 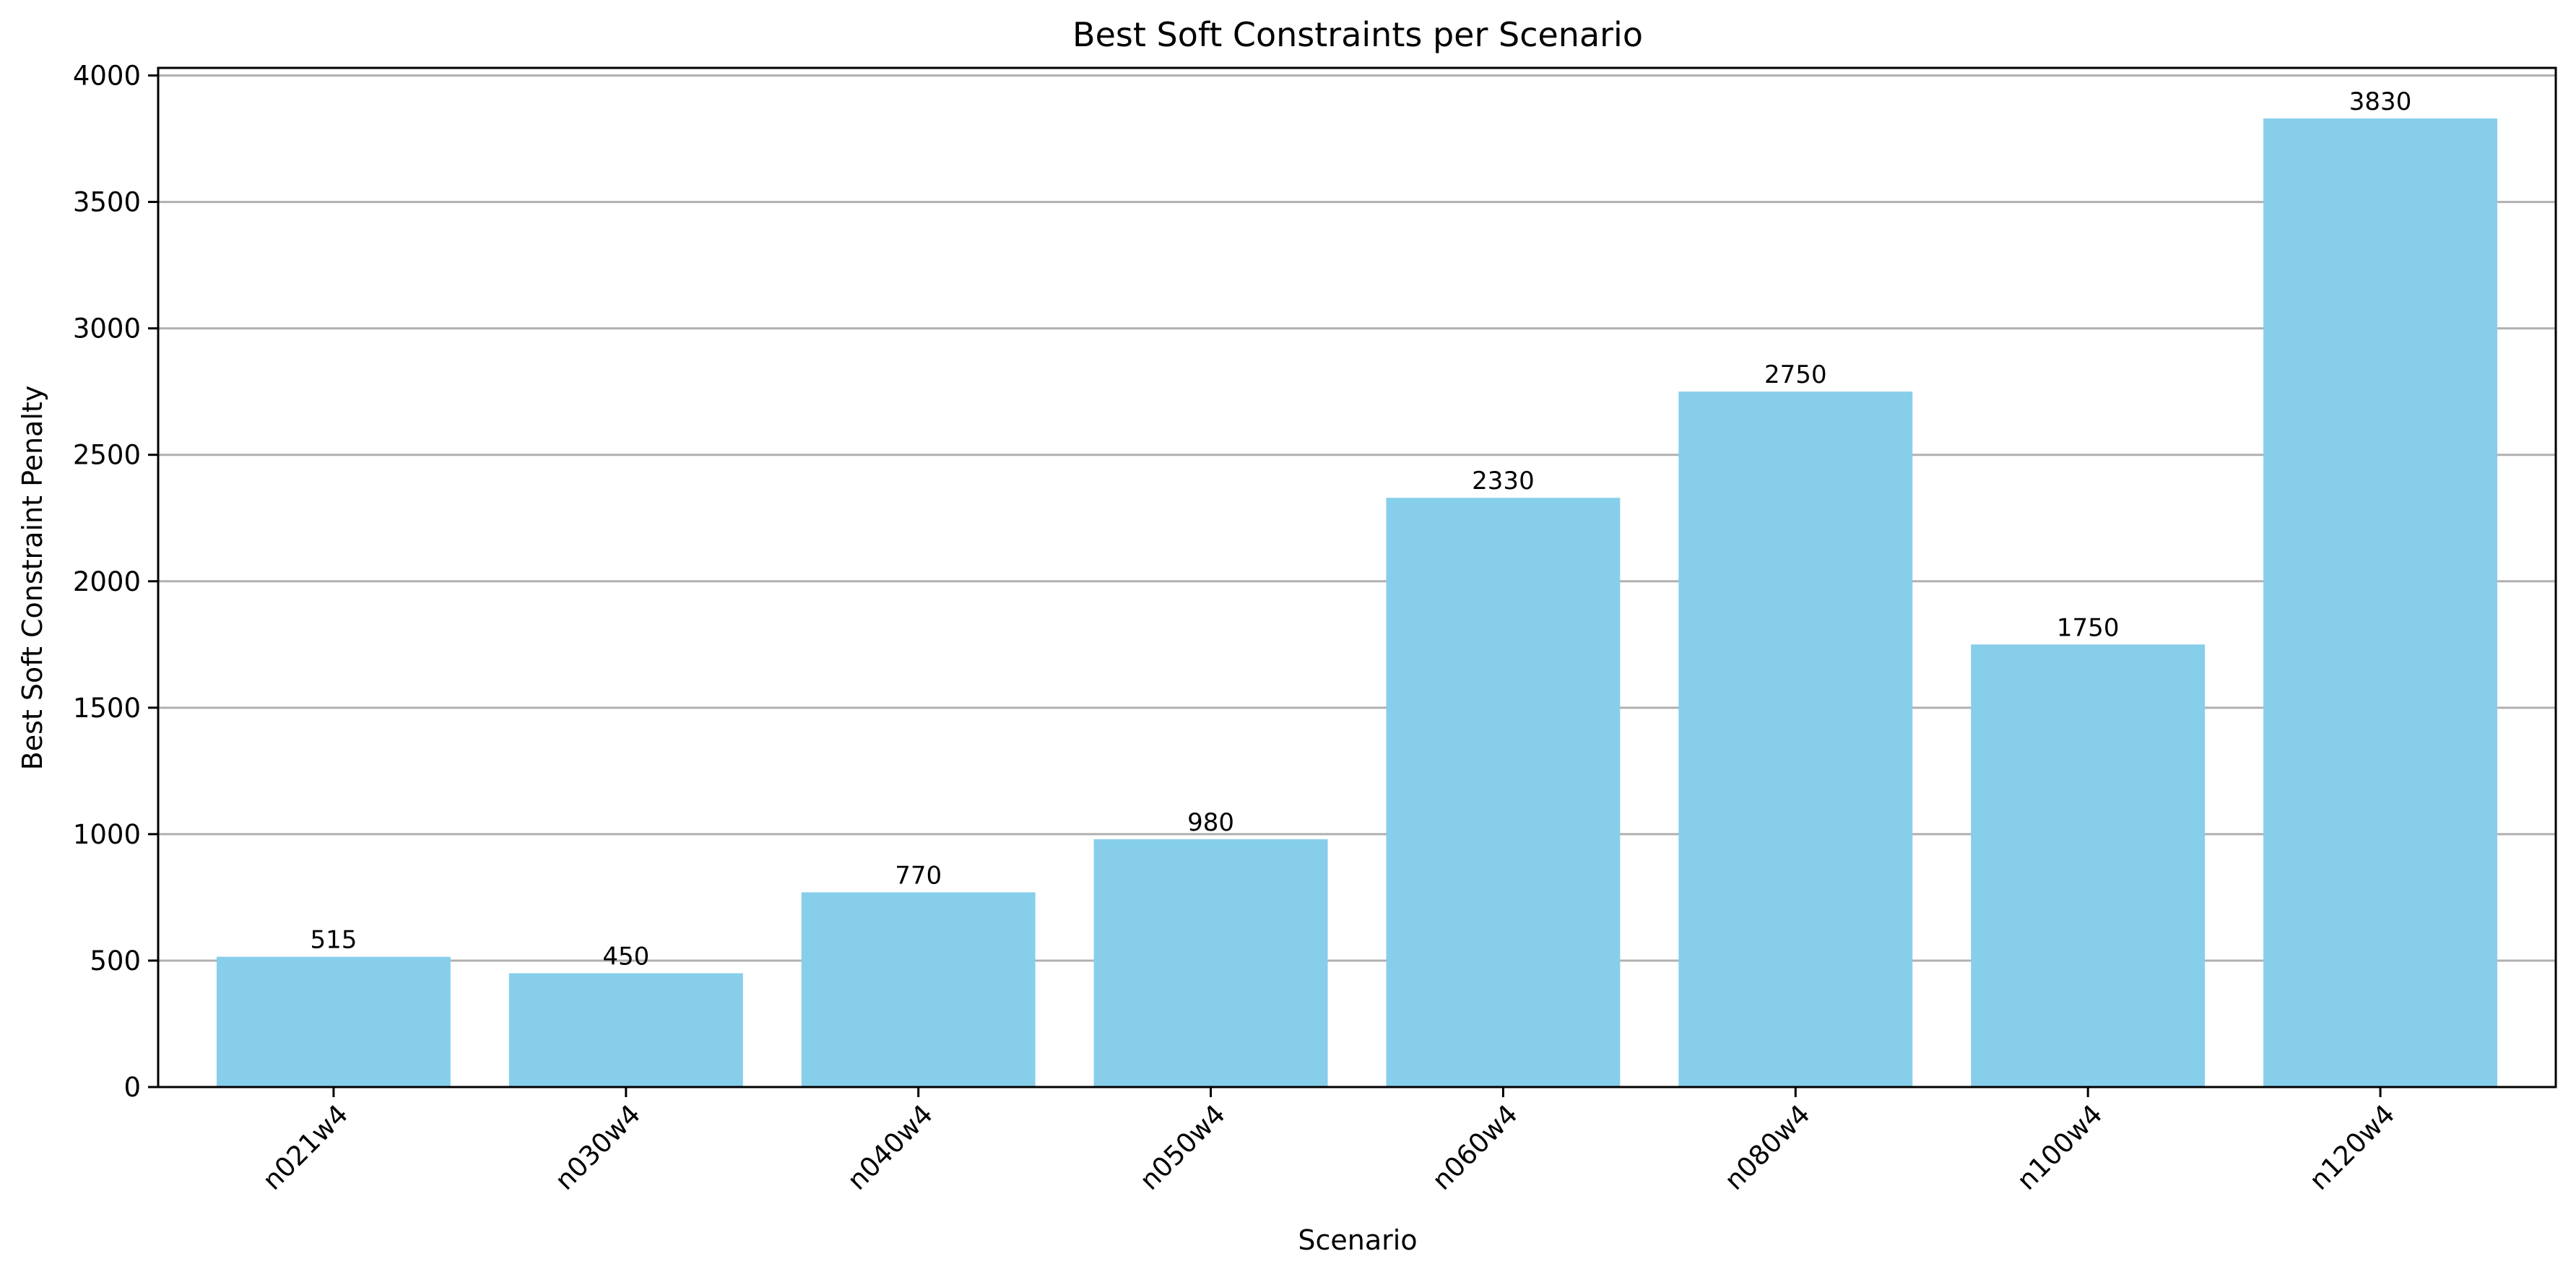 I want to click on y-tick-label: 1000, so click(x=107, y=834).